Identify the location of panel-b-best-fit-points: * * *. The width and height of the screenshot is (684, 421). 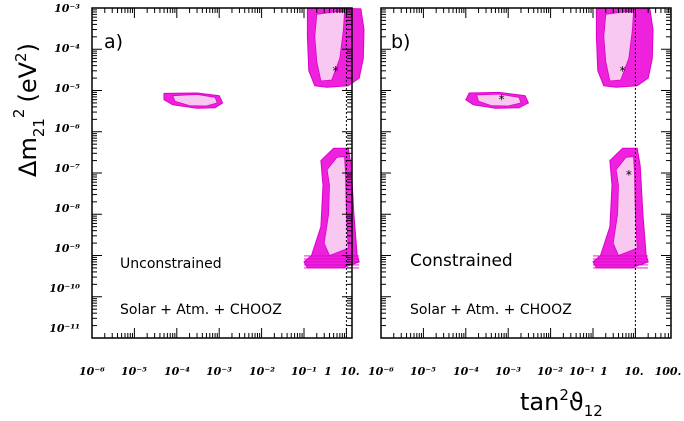
(565, 123).